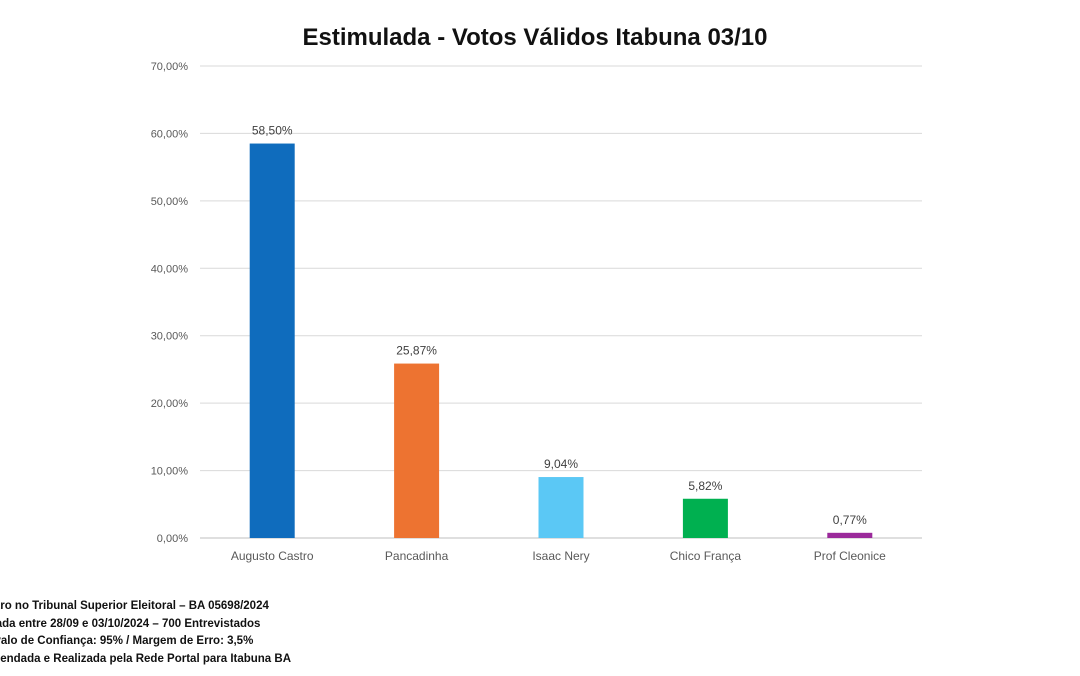 The width and height of the screenshot is (1080, 676). I want to click on bar-prof-cleonice, so click(850, 535).